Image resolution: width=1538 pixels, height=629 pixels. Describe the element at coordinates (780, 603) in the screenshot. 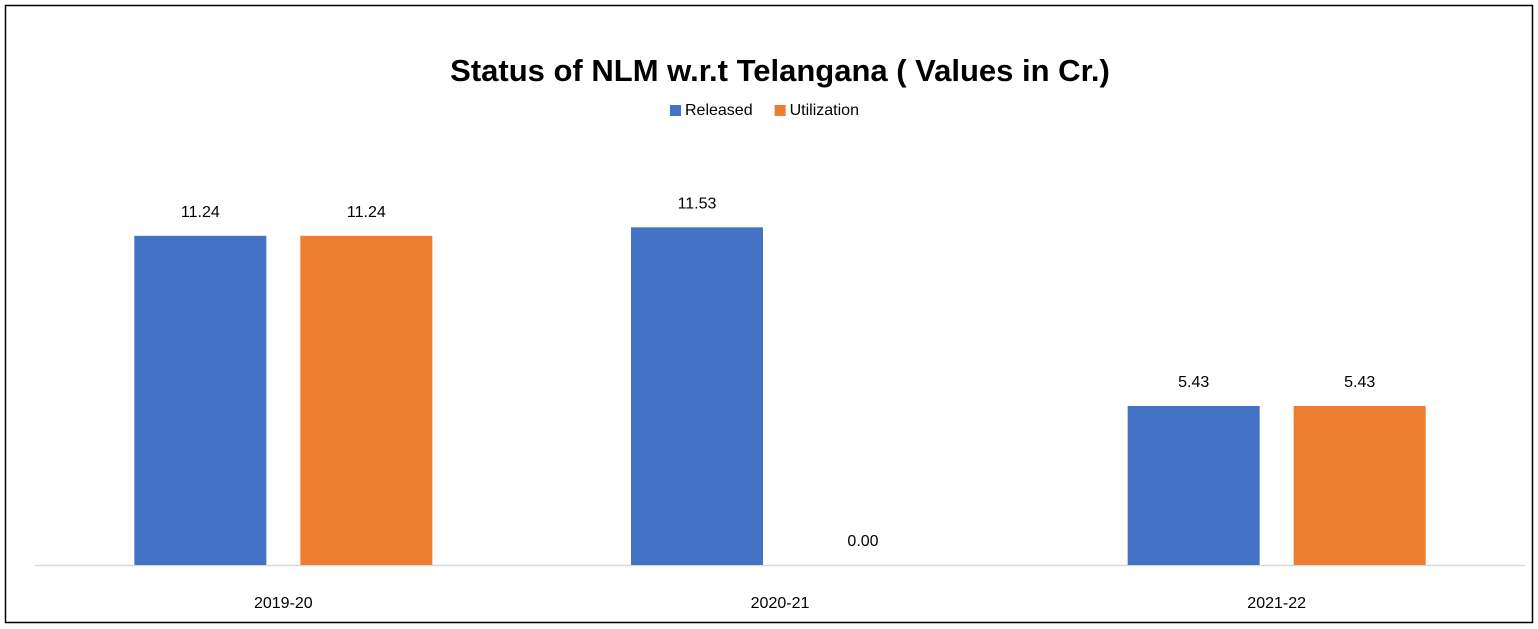

I see `x-tick-label: 2020-21` at that location.